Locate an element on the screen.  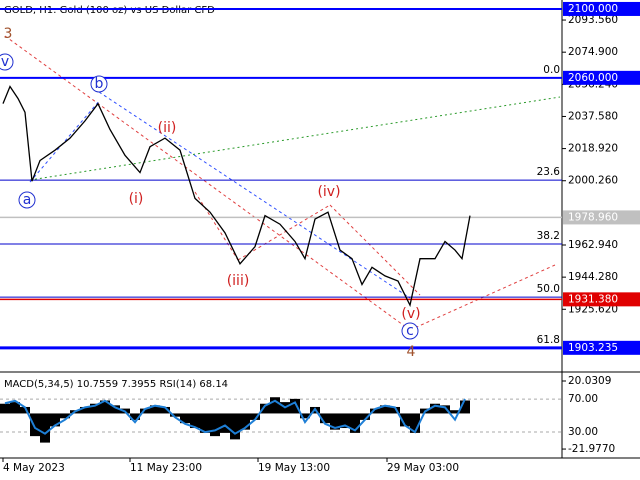
y-tick-label: 20.0309 is located at coordinates (589, 381).